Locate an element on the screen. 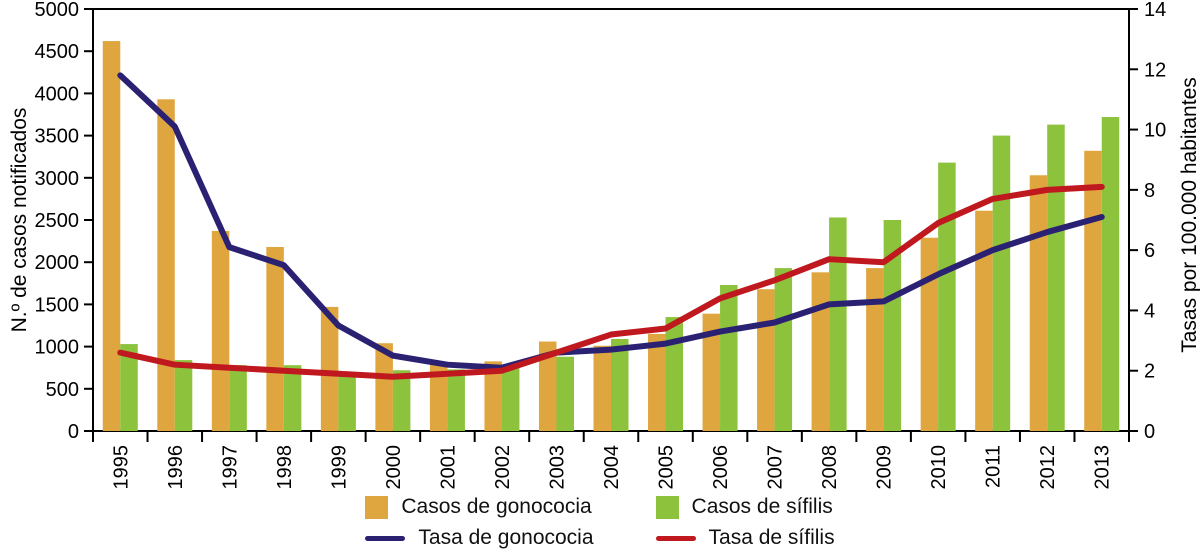 This screenshot has width=1200, height=558. bar-sifilis-1998 is located at coordinates (292, 398).